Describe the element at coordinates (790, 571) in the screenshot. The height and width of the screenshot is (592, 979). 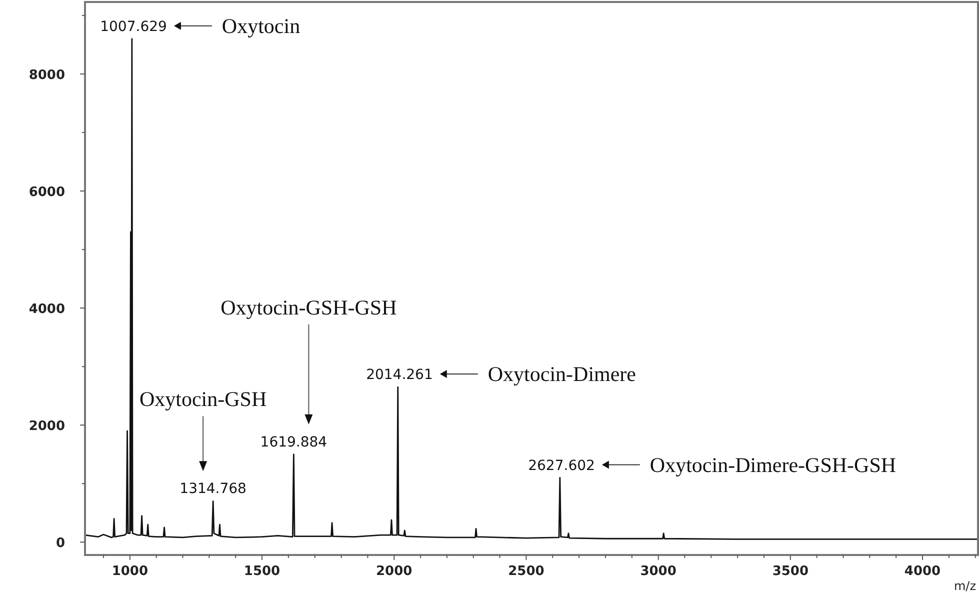
I see `x-tick-label: 3500` at that location.